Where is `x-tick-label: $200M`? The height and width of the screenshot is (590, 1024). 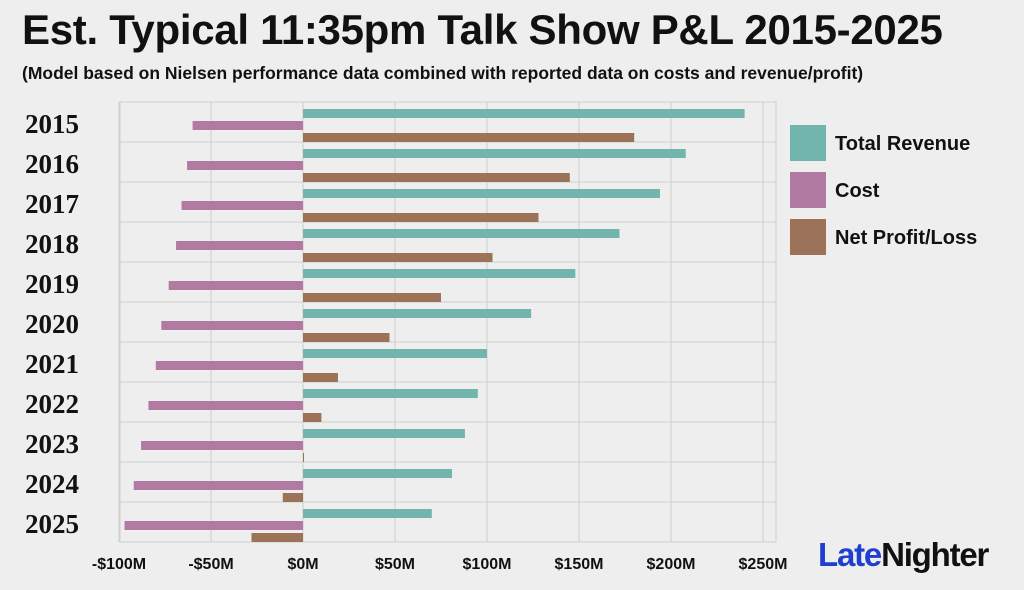 x-tick-label: $200M is located at coordinates (671, 564).